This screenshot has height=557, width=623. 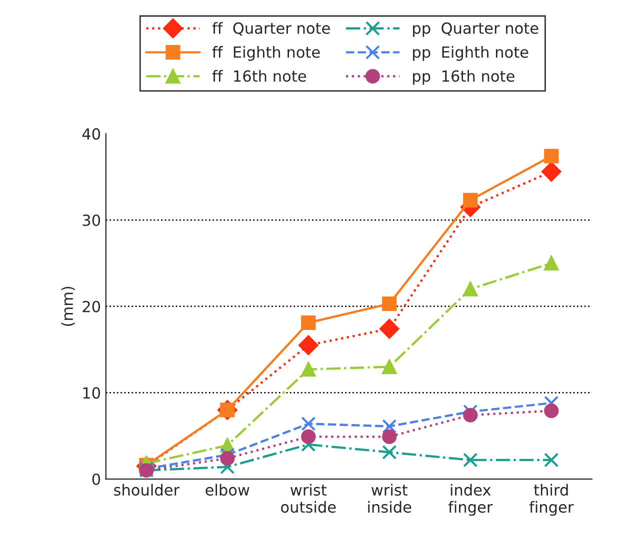 I want to click on y-tick-label: 40, so click(x=91, y=134).